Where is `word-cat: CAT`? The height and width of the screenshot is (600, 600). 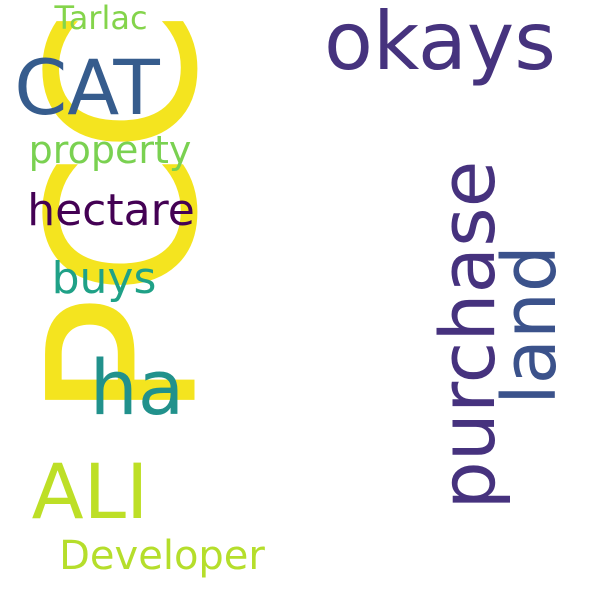 word-cat: CAT is located at coordinates (87, 87).